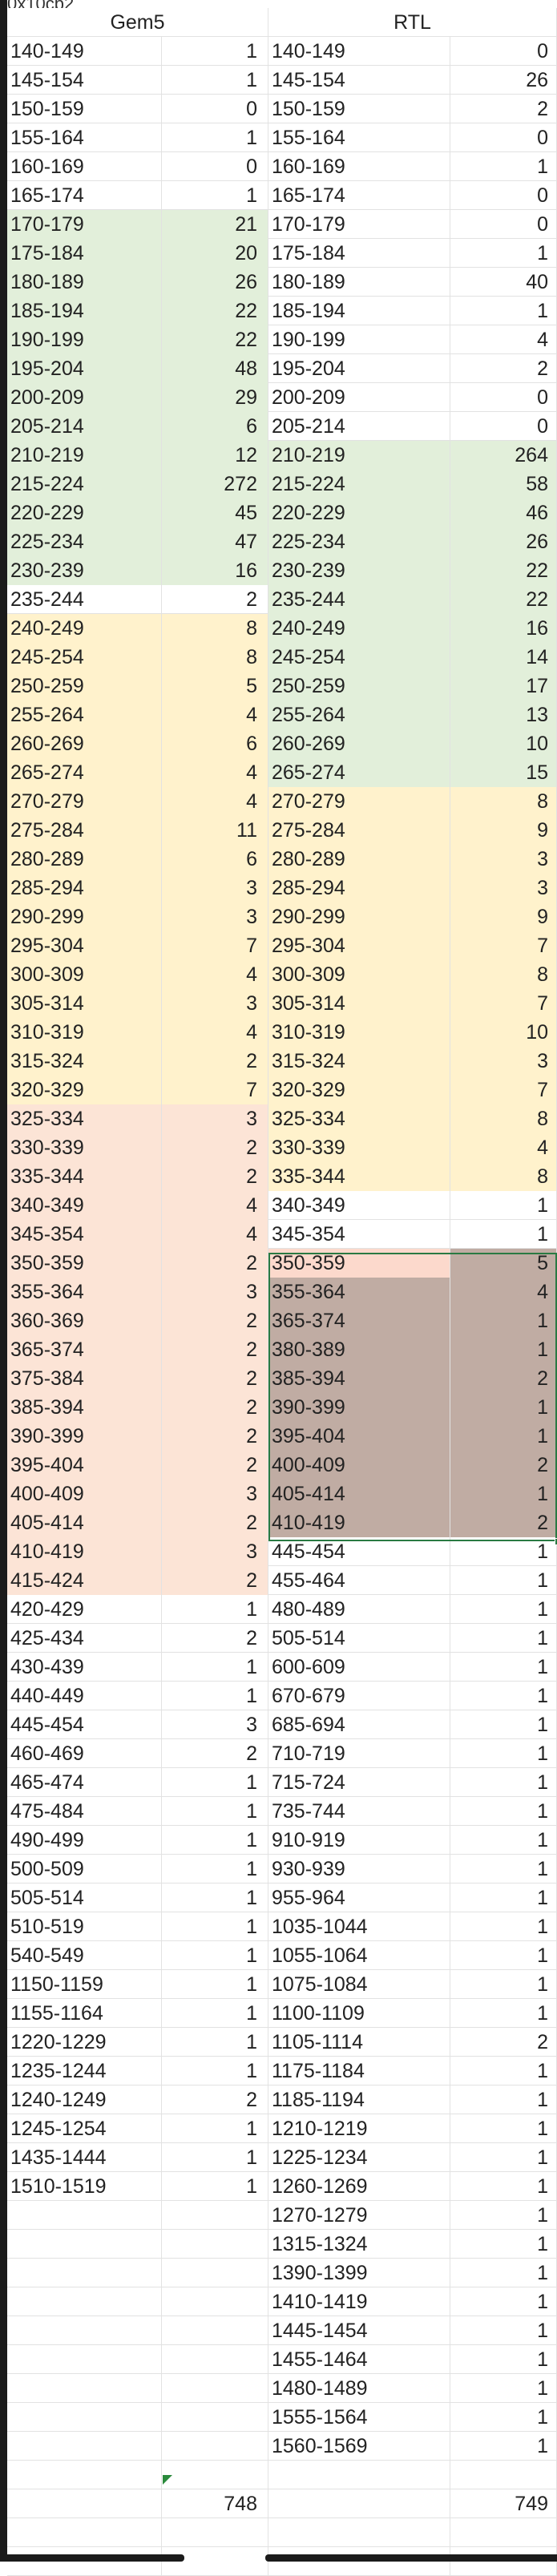  What do you see at coordinates (359, 1841) in the screenshot?
I see `rtl-range-cell: 910-919` at bounding box center [359, 1841].